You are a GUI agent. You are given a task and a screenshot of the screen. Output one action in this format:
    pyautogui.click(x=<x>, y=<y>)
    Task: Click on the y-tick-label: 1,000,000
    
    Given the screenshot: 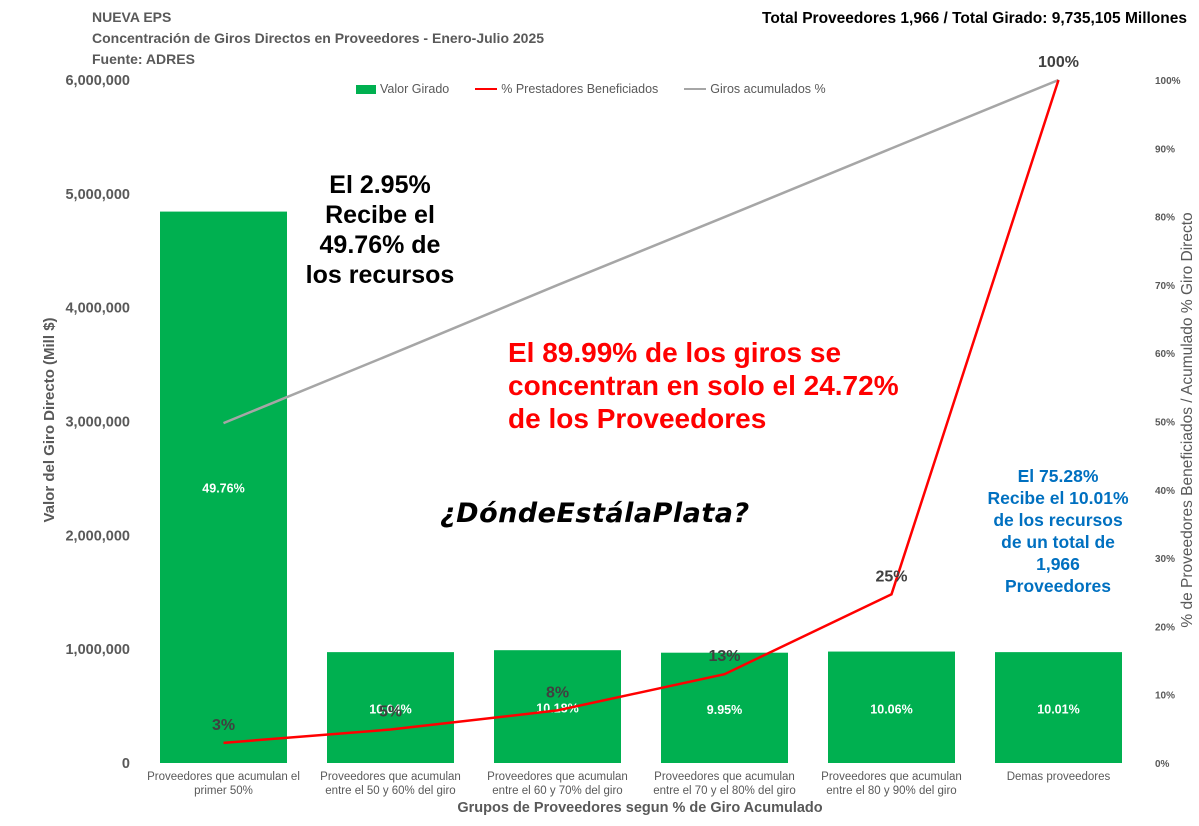 What is the action you would take?
    pyautogui.click(x=97, y=650)
    